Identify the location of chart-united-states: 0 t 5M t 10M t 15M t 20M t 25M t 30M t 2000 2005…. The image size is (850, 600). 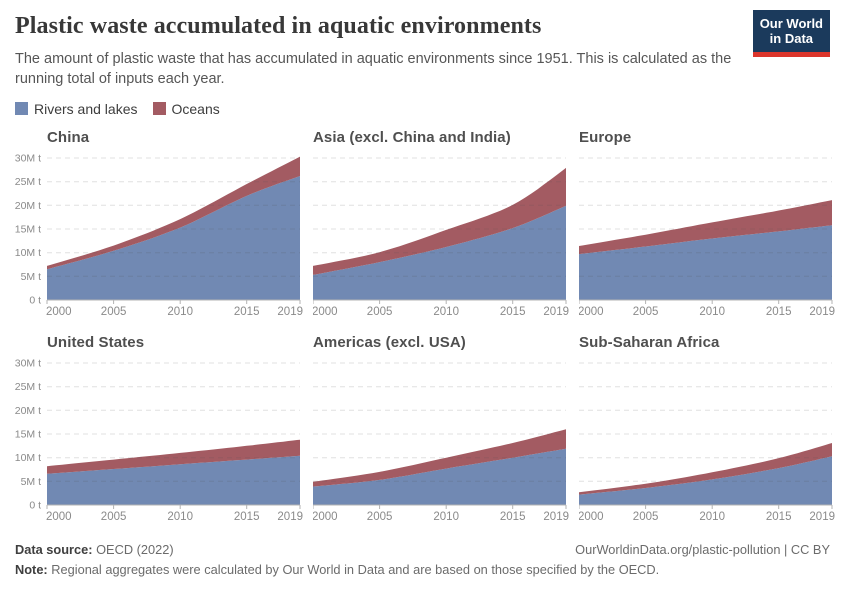
(159, 441).